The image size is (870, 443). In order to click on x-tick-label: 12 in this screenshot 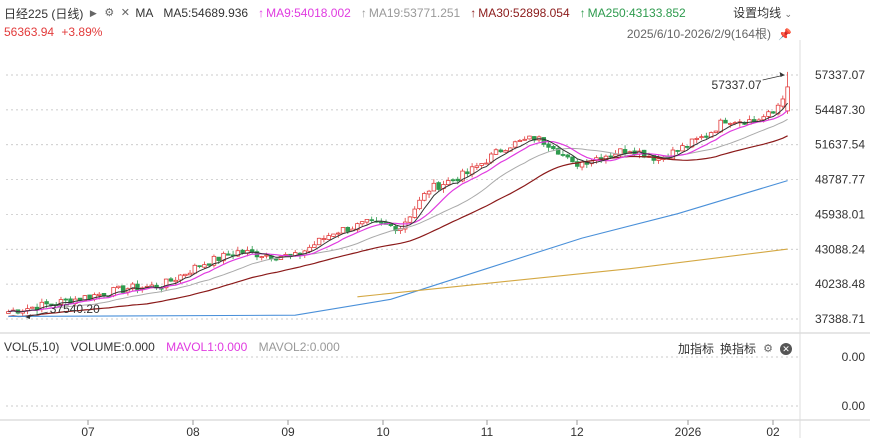, I will do `click(577, 431)`.